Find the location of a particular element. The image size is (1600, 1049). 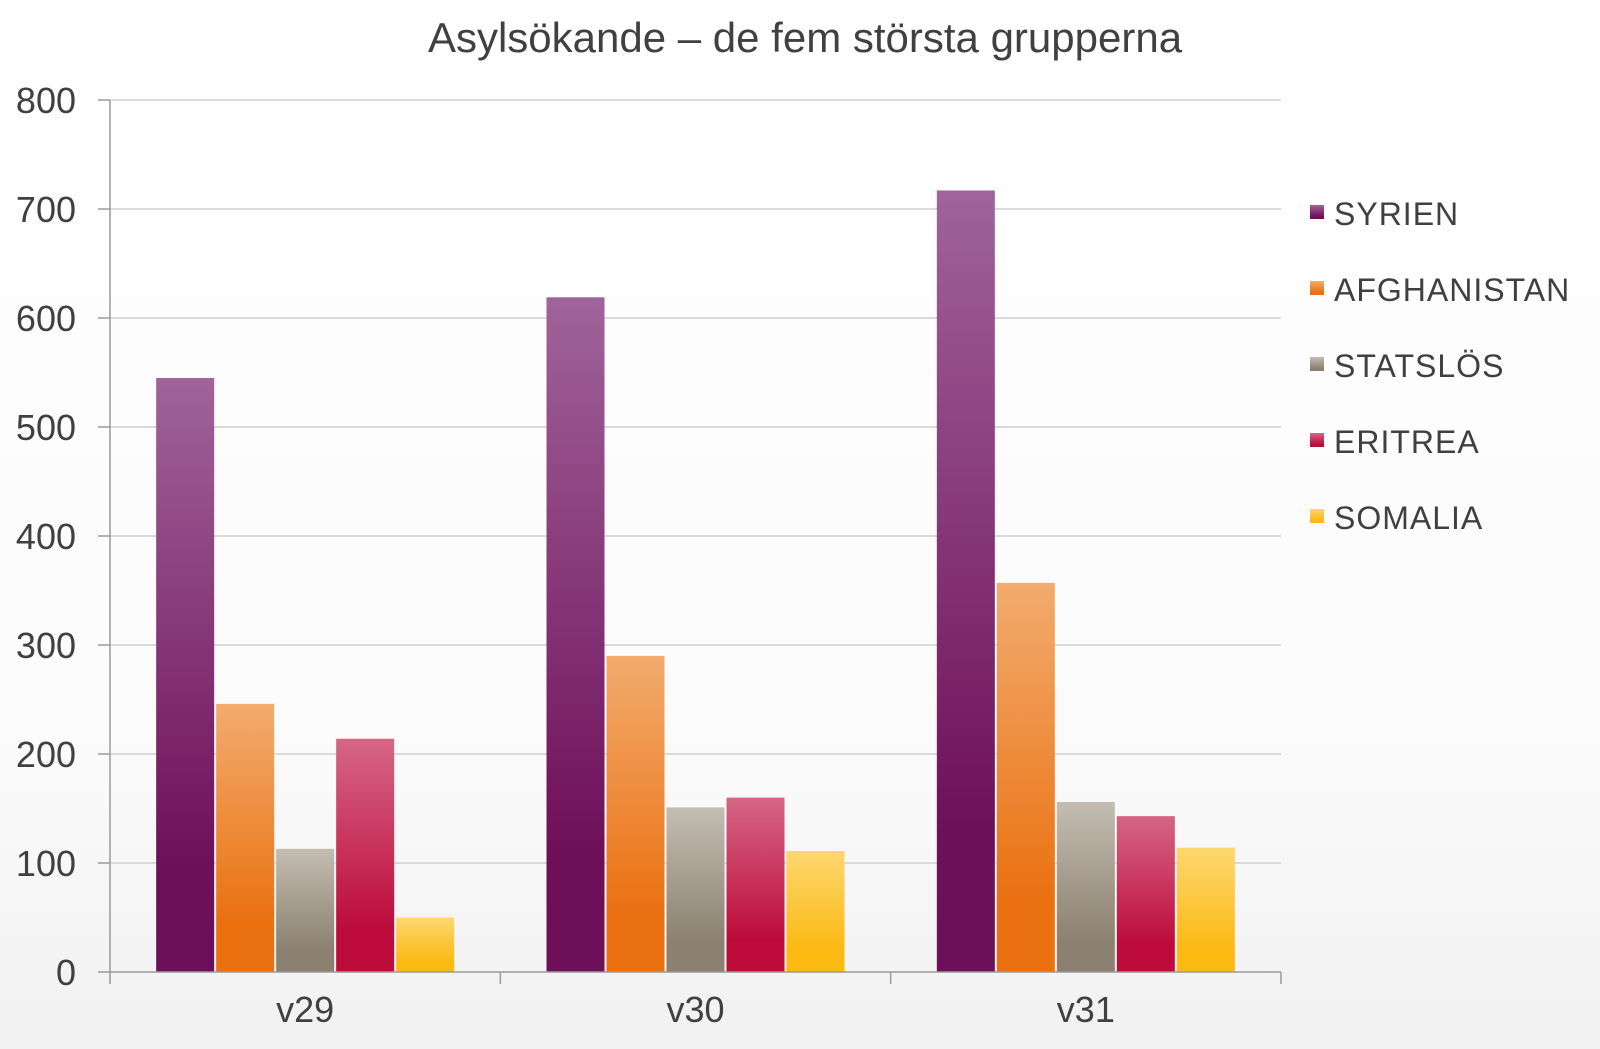

bar-statslös-v31 is located at coordinates (1085, 886).